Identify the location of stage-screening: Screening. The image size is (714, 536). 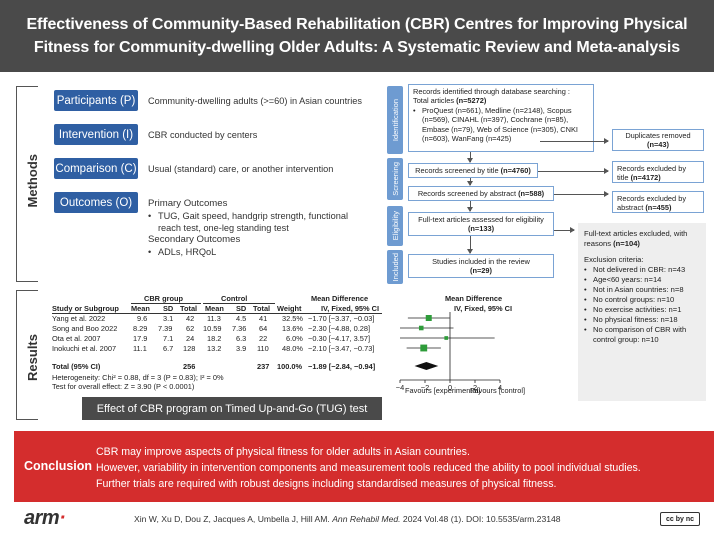
(395, 179).